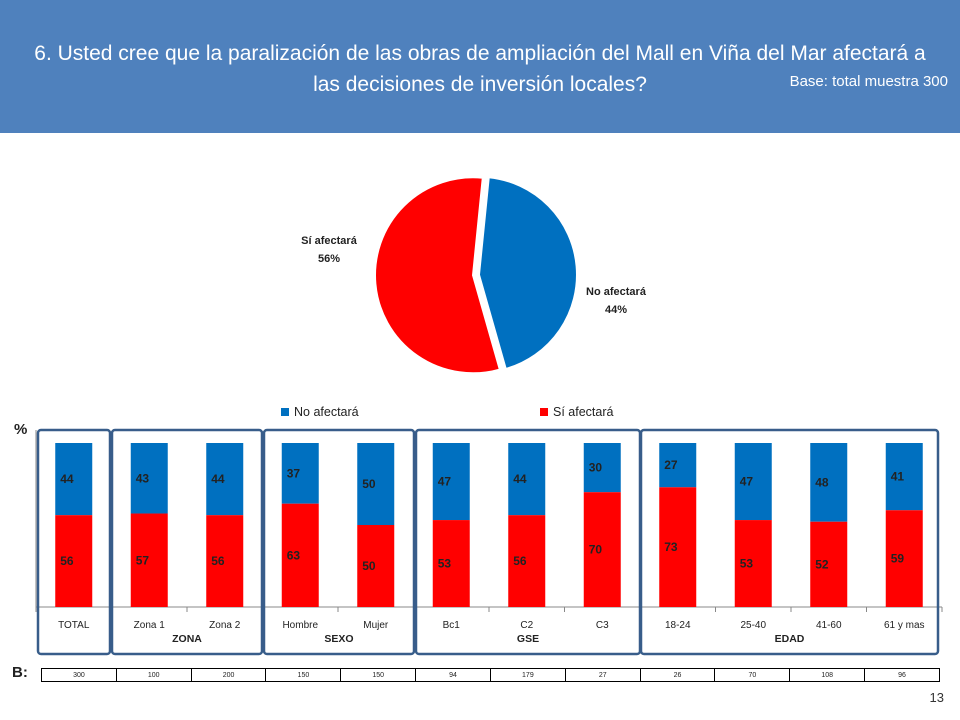  I want to click on page-number: 13, so click(936, 697).